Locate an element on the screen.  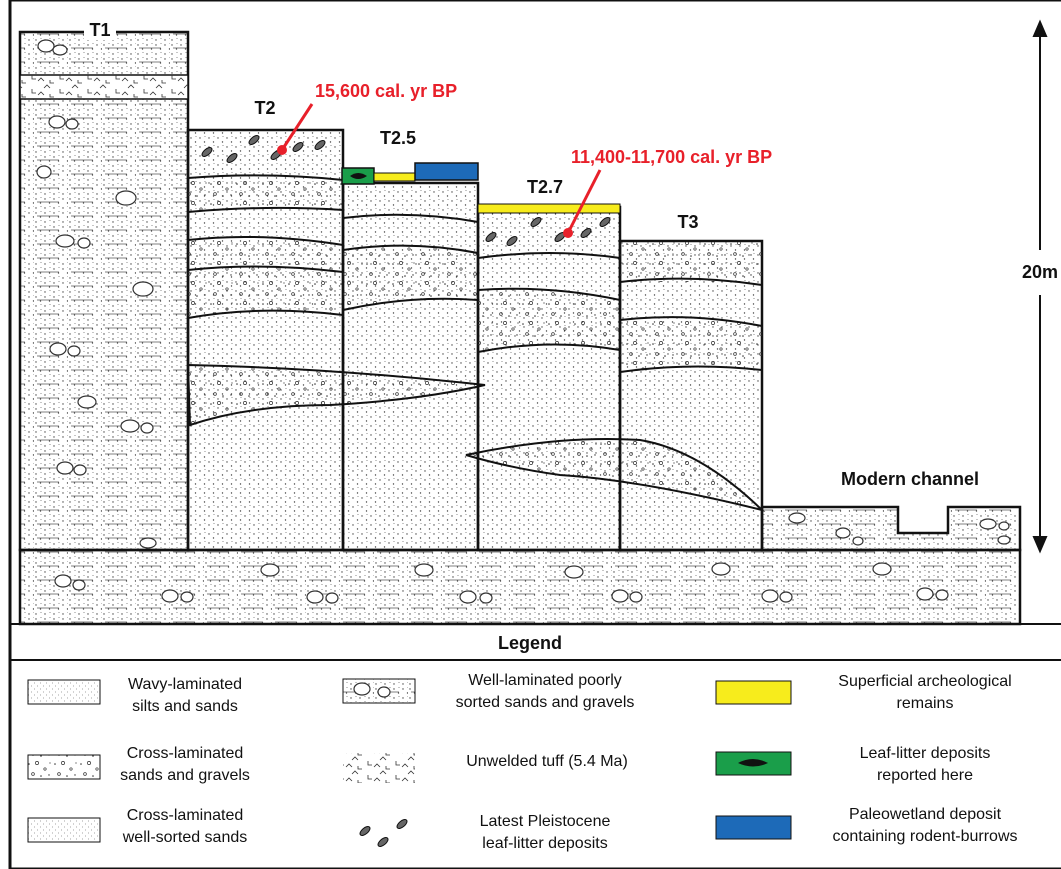
legend-frame is located at coordinates (535, 642).